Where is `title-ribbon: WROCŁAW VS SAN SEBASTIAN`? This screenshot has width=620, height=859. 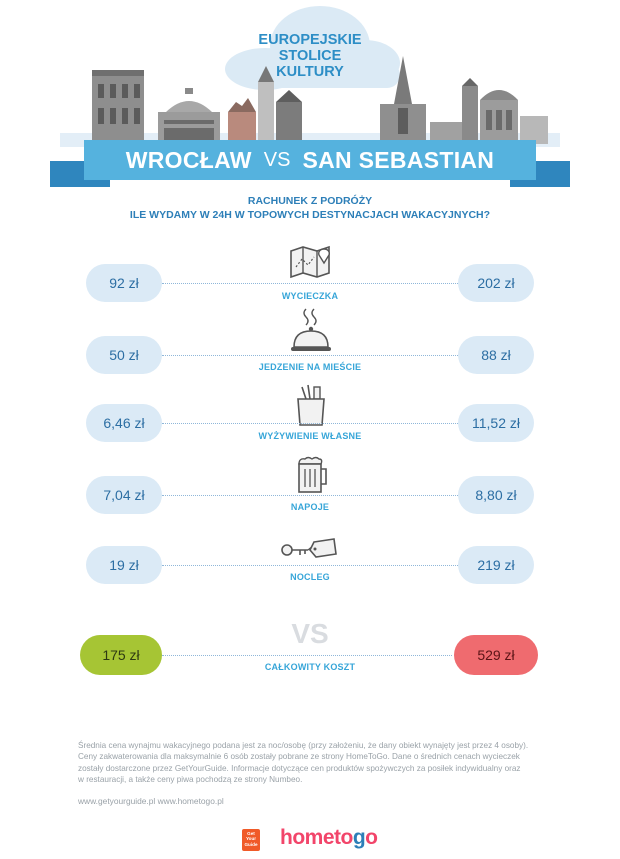
title-ribbon: WROCŁAW VS SAN SEBASTIAN is located at coordinates (310, 160).